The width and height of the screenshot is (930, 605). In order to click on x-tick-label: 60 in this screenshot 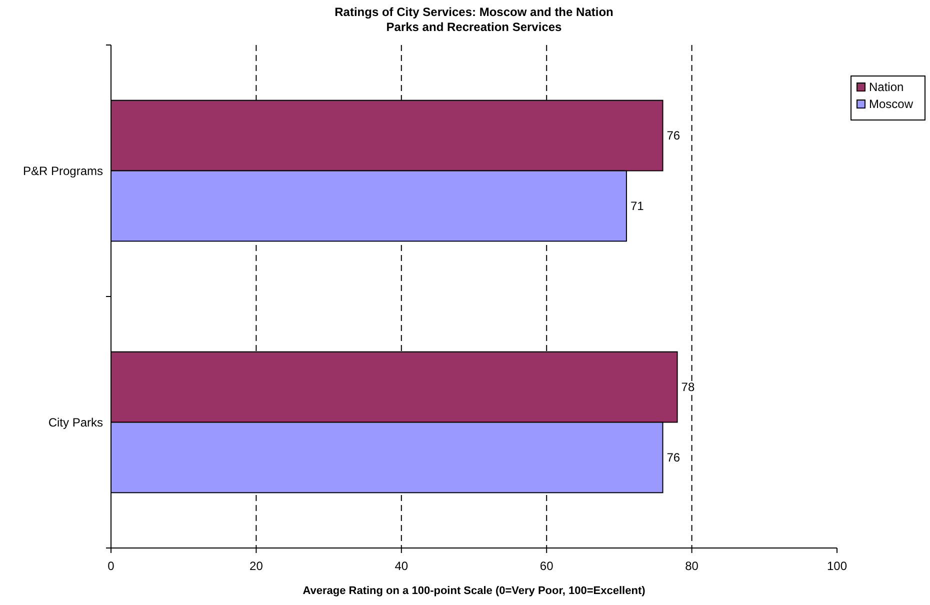, I will do `click(547, 566)`.